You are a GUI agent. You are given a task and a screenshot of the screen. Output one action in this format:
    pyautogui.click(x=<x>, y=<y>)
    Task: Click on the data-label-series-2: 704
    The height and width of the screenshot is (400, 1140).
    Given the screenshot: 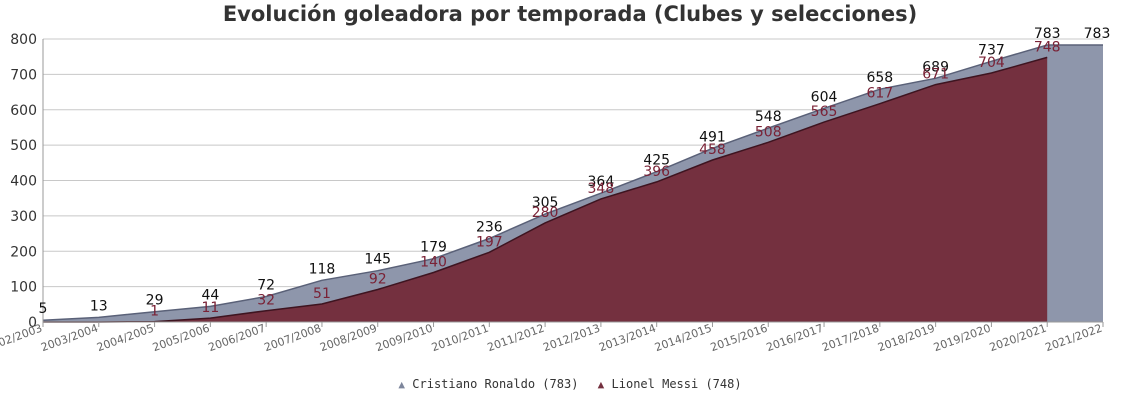 What is the action you would take?
    pyautogui.click(x=991, y=63)
    